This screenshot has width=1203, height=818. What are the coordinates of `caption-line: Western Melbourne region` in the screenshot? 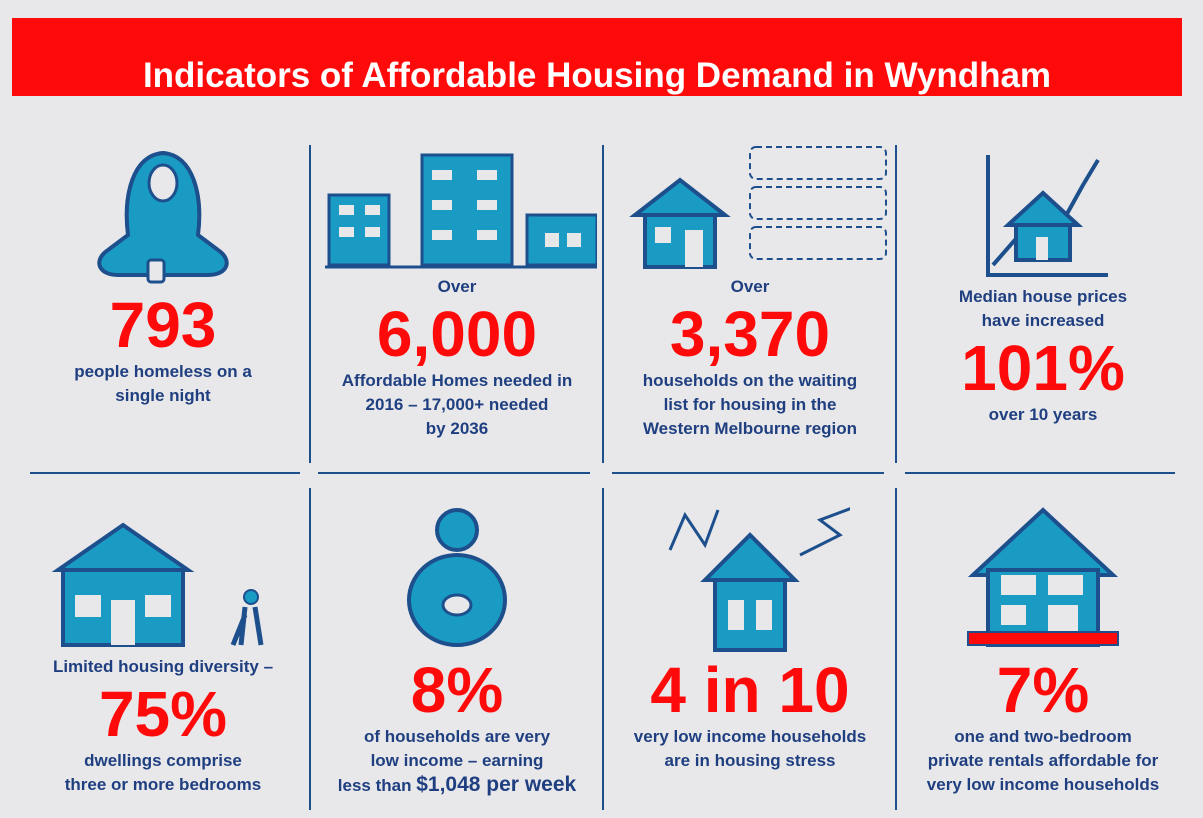 It's located at (750, 428).